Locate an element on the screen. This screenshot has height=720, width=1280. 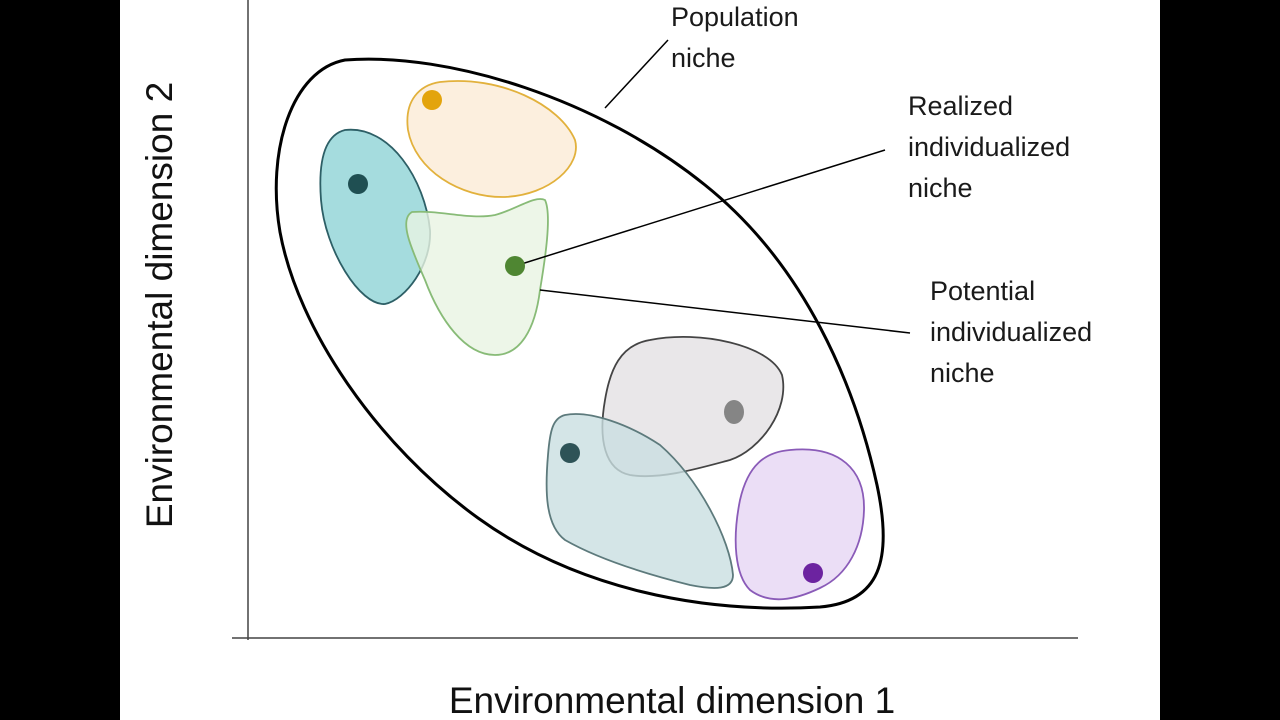
niche-blob-orange is located at coordinates (491, 139).